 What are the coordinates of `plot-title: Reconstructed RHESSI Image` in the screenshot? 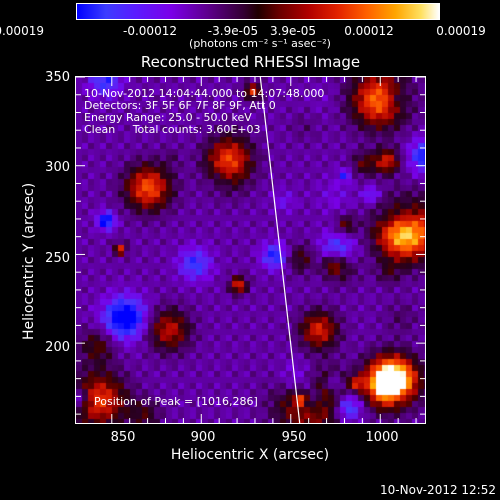 It's located at (250, 62).